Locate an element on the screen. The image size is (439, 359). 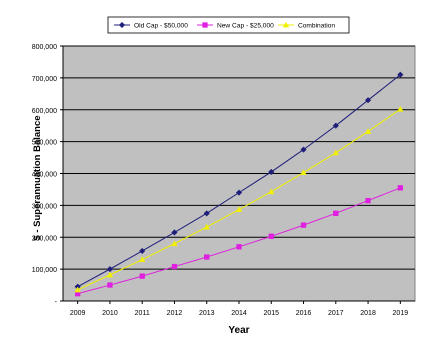
x-tick-label: 2018 is located at coordinates (368, 313).